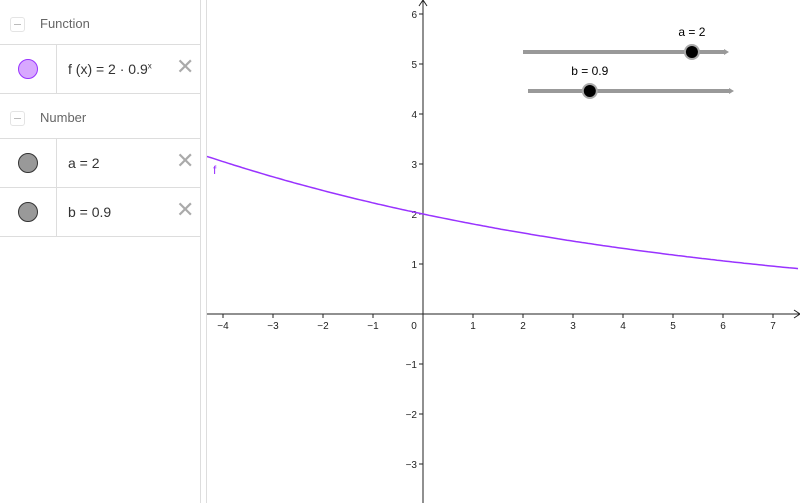  I want to click on y-tick-label: −2, so click(412, 415).